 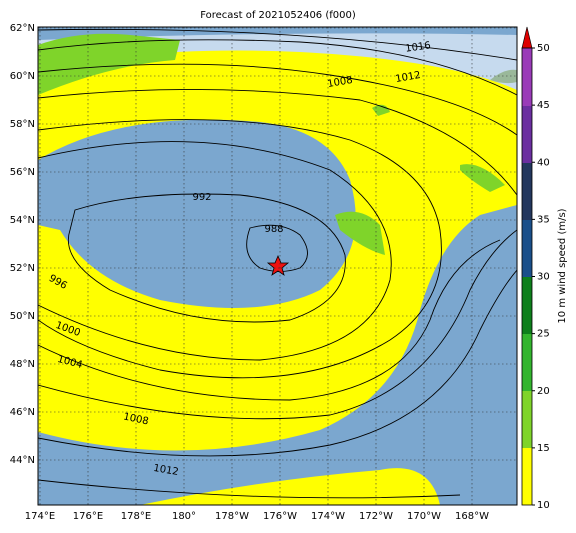 What do you see at coordinates (22, 268) in the screenshot?
I see `latitude-label: 52°N` at bounding box center [22, 268].